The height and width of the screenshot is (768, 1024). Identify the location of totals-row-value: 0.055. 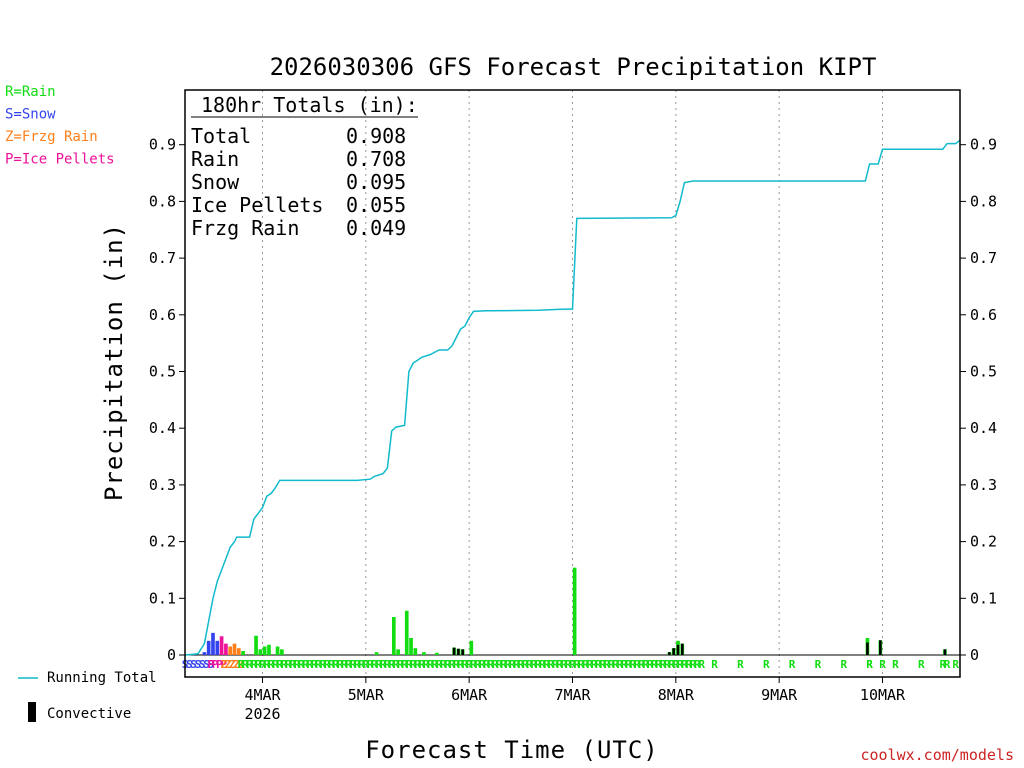
(376, 205).